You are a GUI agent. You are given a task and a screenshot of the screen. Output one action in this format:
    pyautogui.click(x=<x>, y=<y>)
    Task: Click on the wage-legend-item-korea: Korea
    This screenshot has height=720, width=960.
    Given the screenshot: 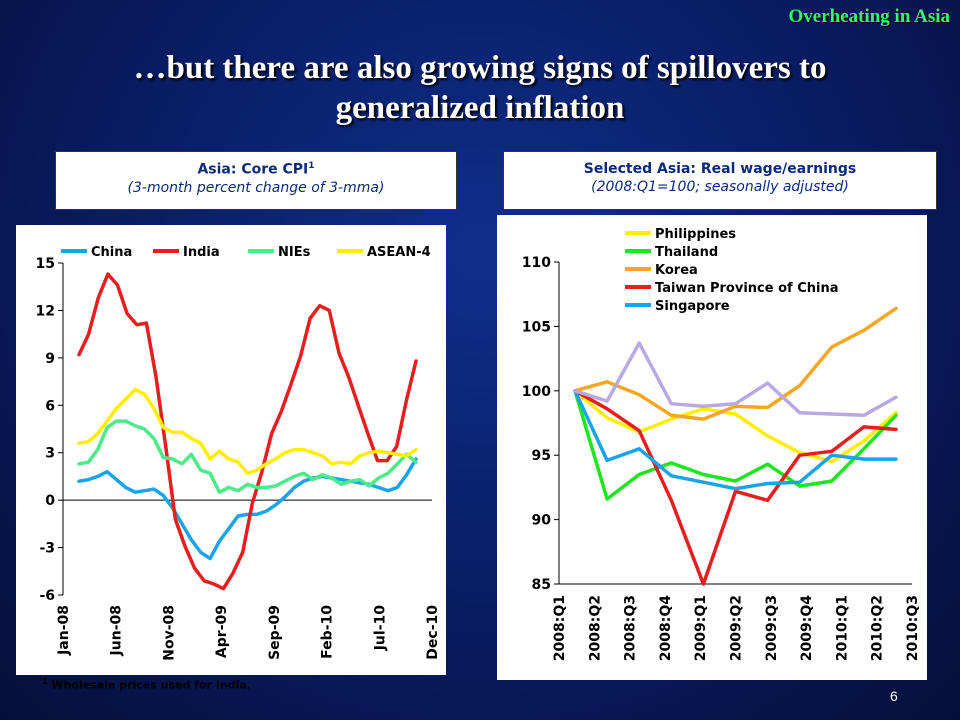 What is the action you would take?
    pyautogui.click(x=661, y=270)
    